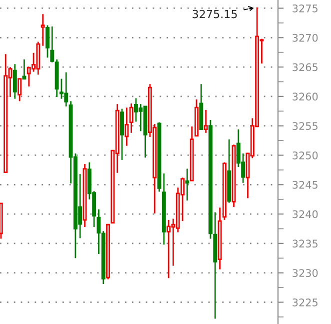  I want to click on y-tick-label: 3235, so click(305, 244).